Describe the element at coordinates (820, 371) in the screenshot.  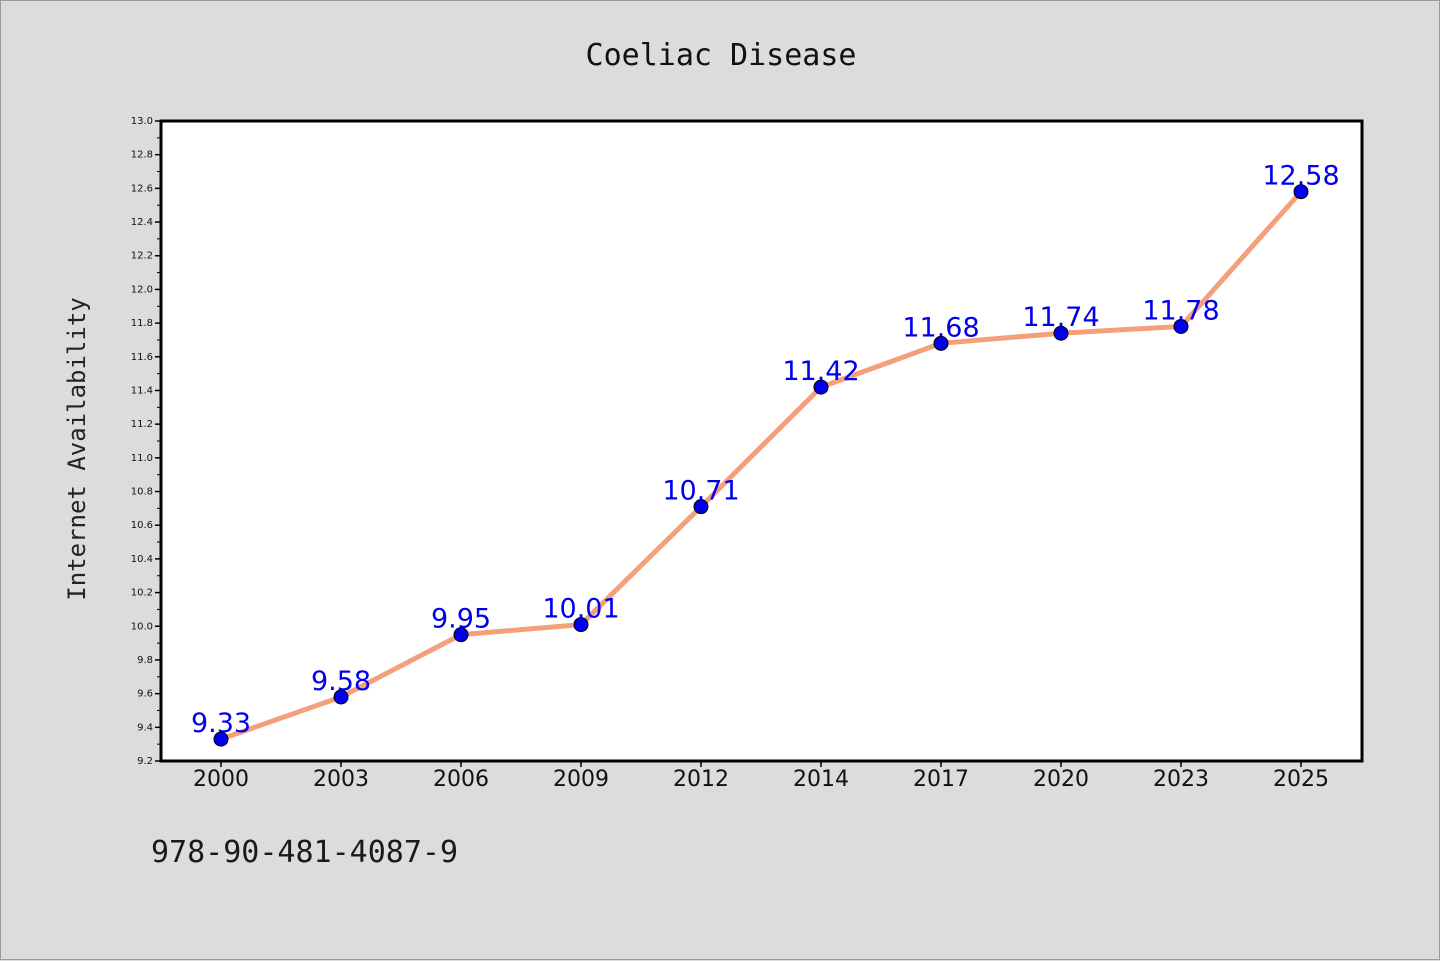
I see `data-label: 11.42` at that location.